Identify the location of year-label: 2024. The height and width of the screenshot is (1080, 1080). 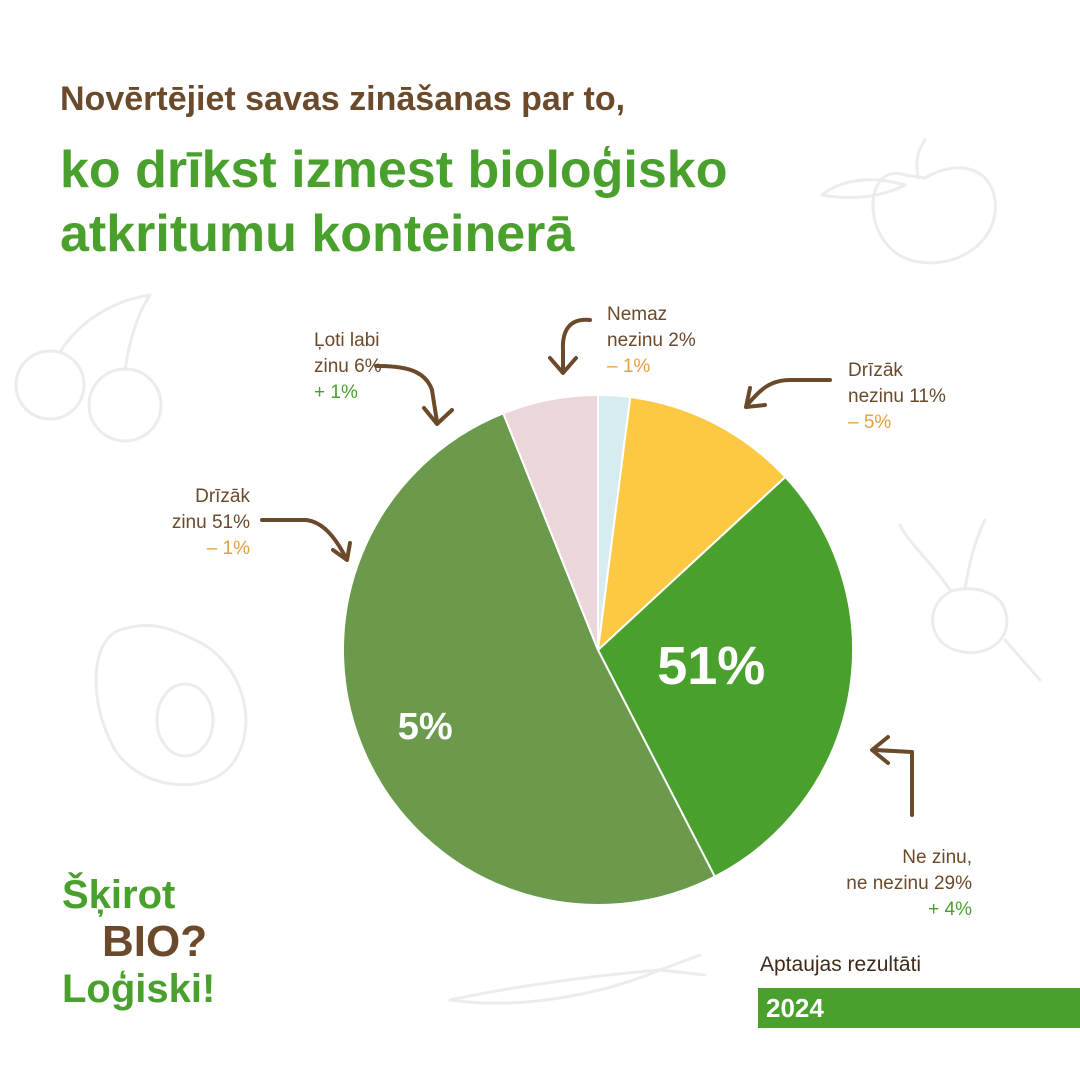
(795, 1008).